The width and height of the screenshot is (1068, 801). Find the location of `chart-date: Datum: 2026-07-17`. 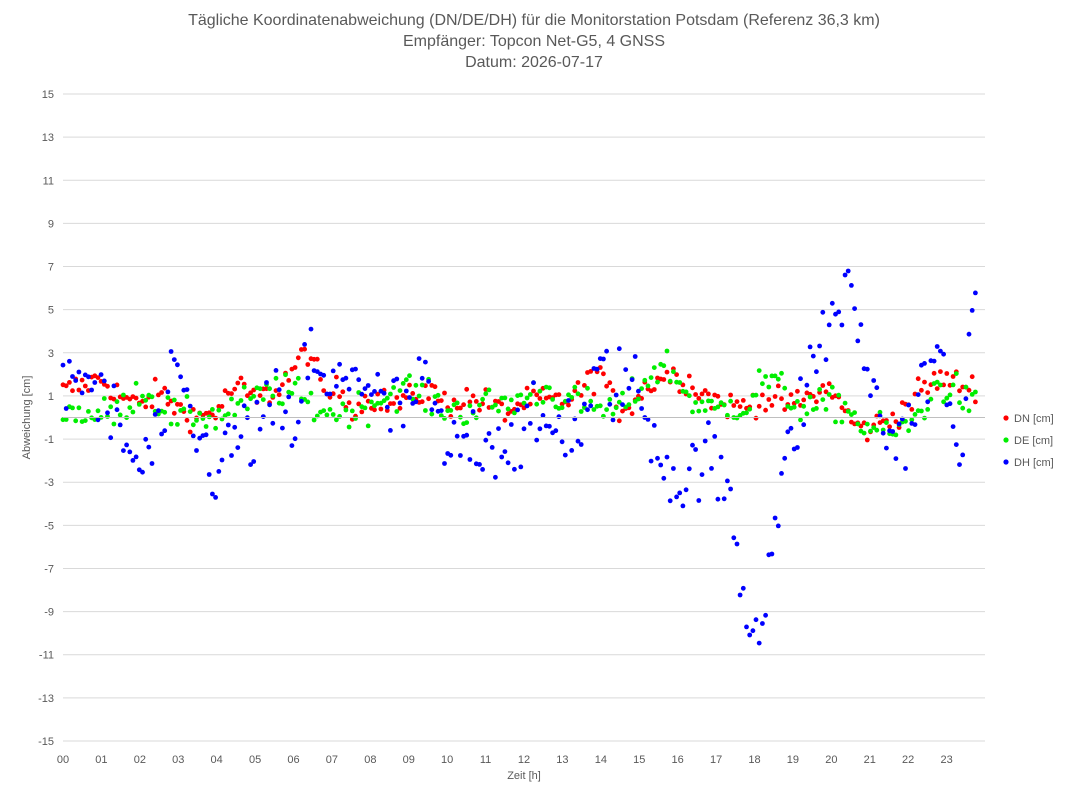

chart-date: Datum: 2026-07-17 is located at coordinates (534, 62).